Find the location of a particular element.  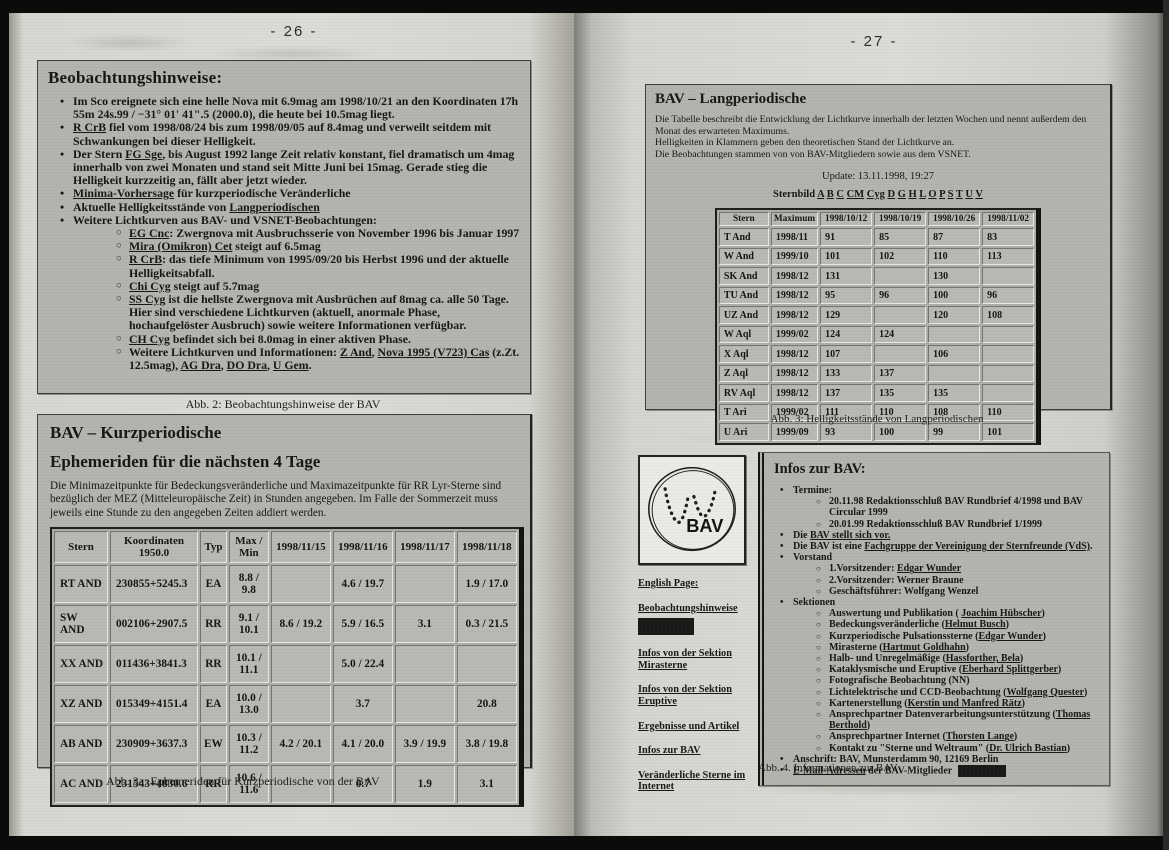

table-row: RV Aql 1998/12 137 135 135 is located at coordinates (876, 393).